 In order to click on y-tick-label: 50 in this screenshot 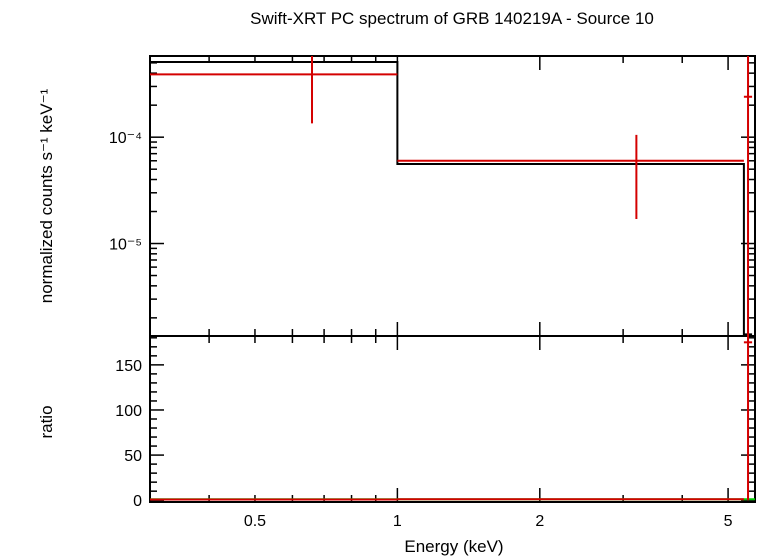, I will do `click(133, 456)`.